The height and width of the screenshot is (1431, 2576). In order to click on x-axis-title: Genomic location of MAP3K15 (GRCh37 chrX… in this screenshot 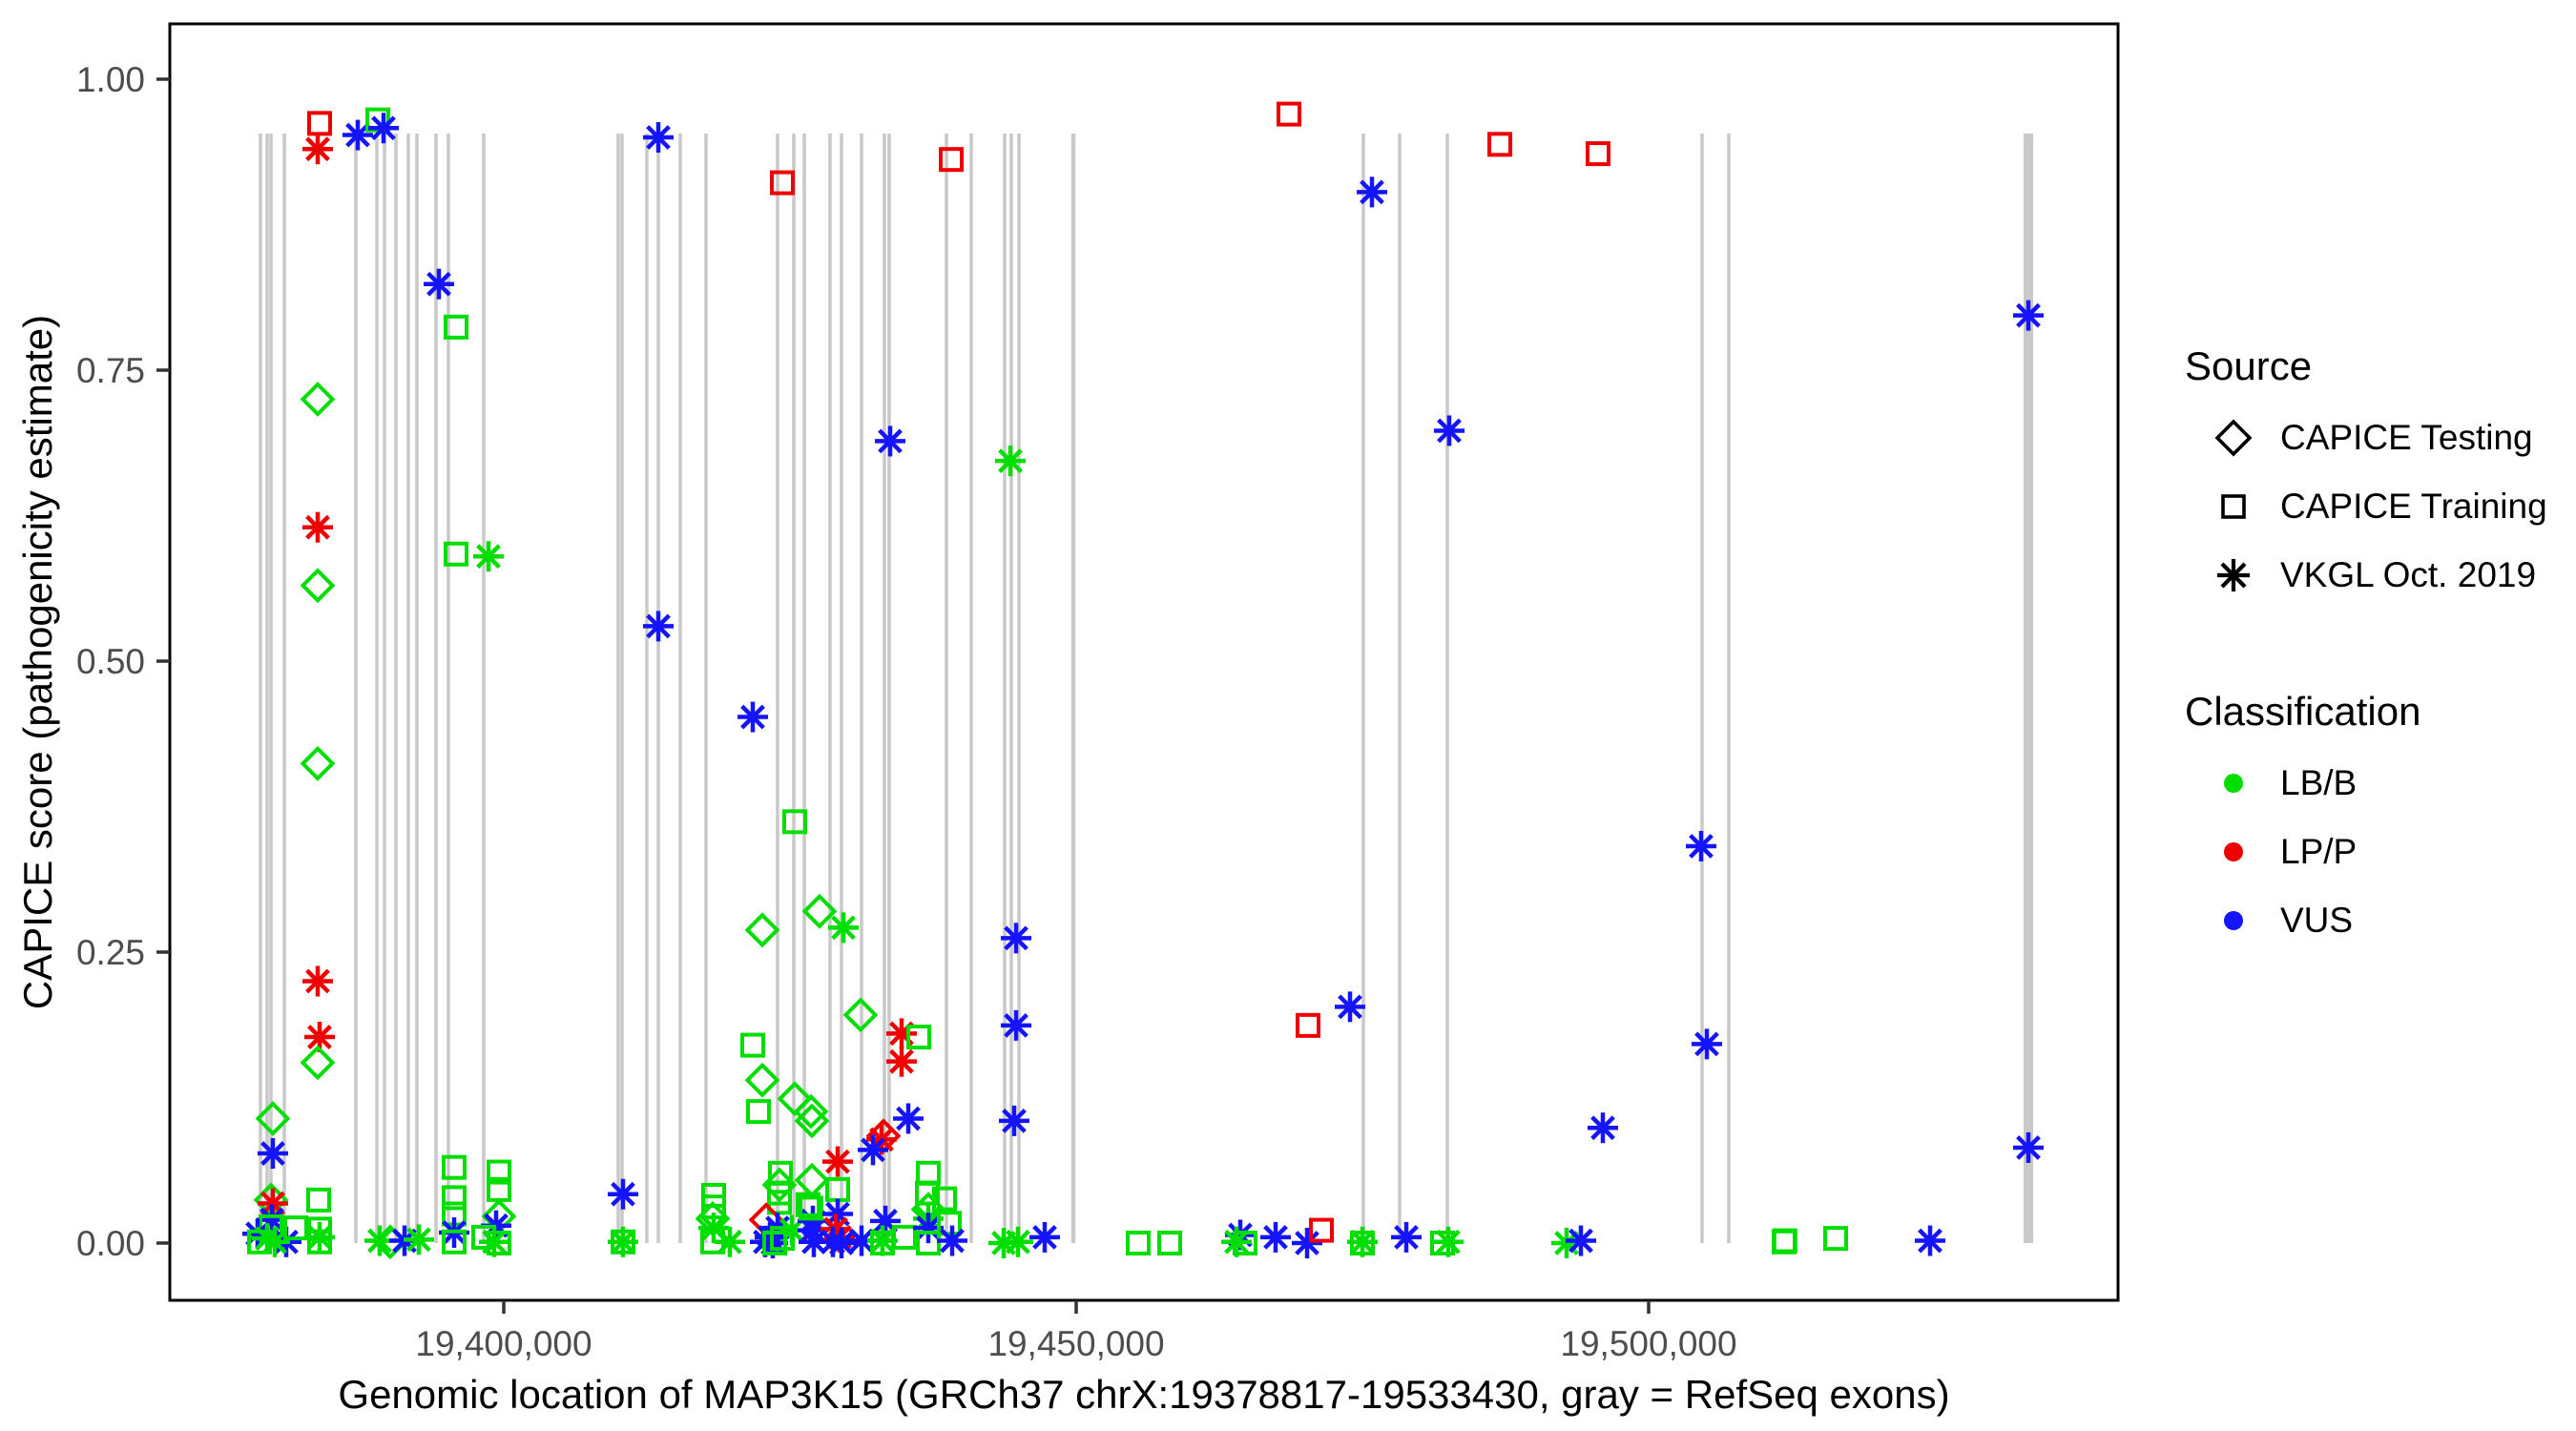, I will do `click(1144, 1394)`.